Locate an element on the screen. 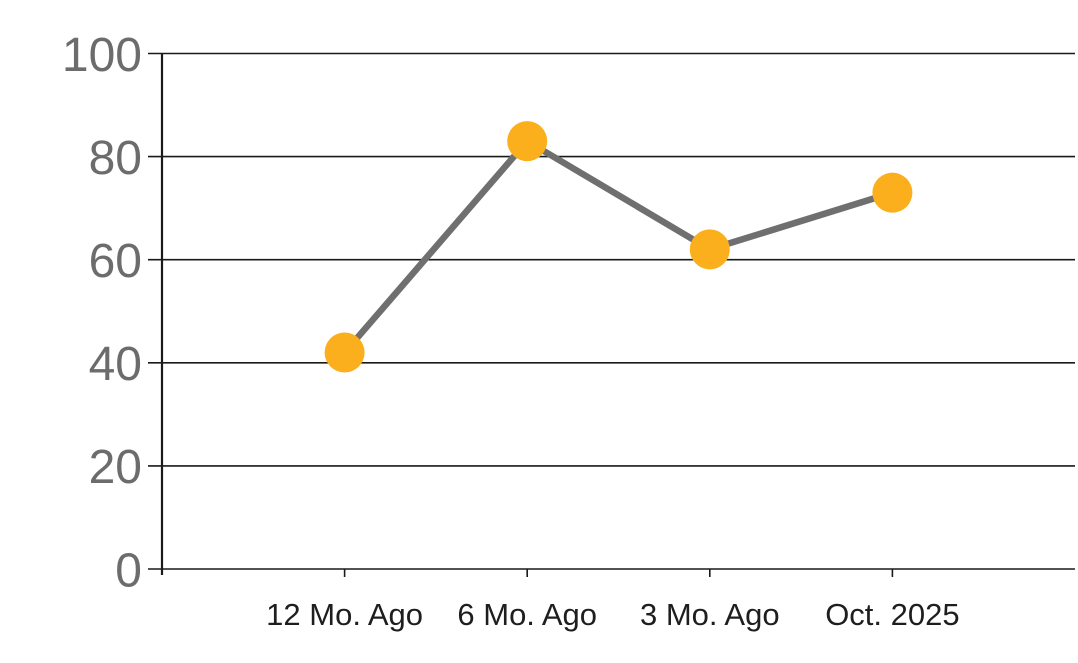  x-tick-label: 3 Mo. Ago is located at coordinates (710, 614).